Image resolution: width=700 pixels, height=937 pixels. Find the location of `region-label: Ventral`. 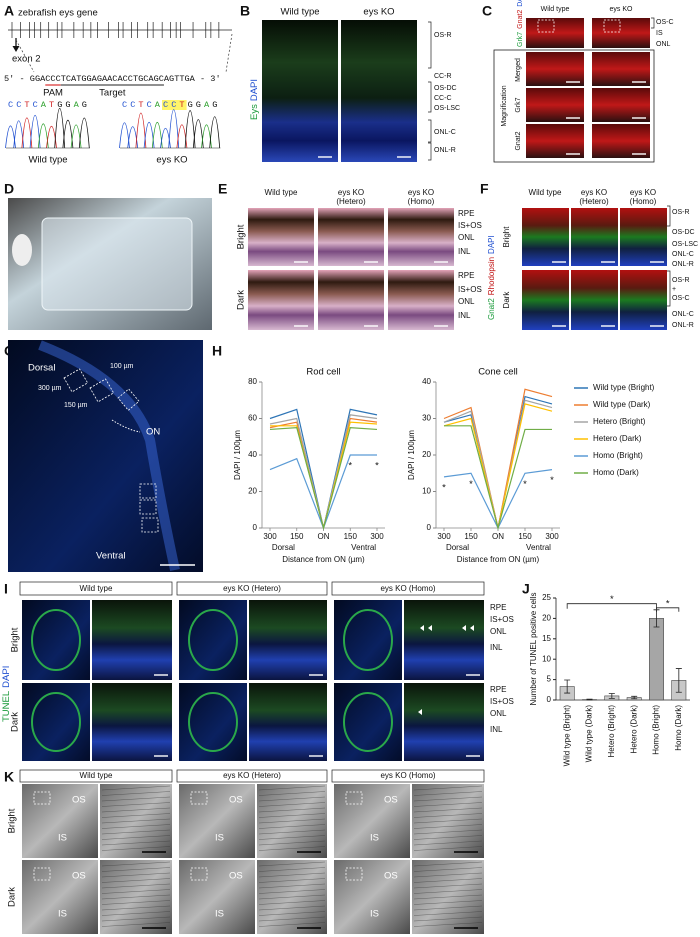

region-label: Ventral is located at coordinates (538, 547).